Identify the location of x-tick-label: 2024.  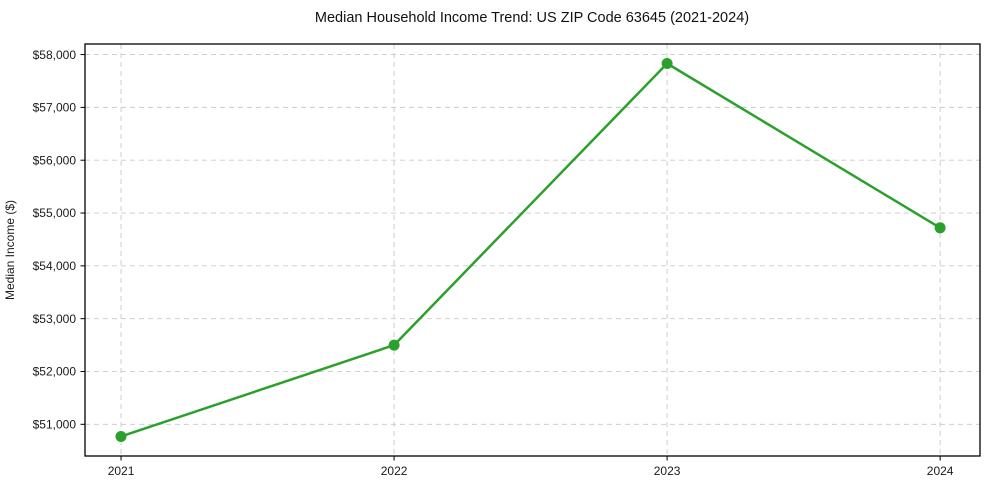
(940, 471).